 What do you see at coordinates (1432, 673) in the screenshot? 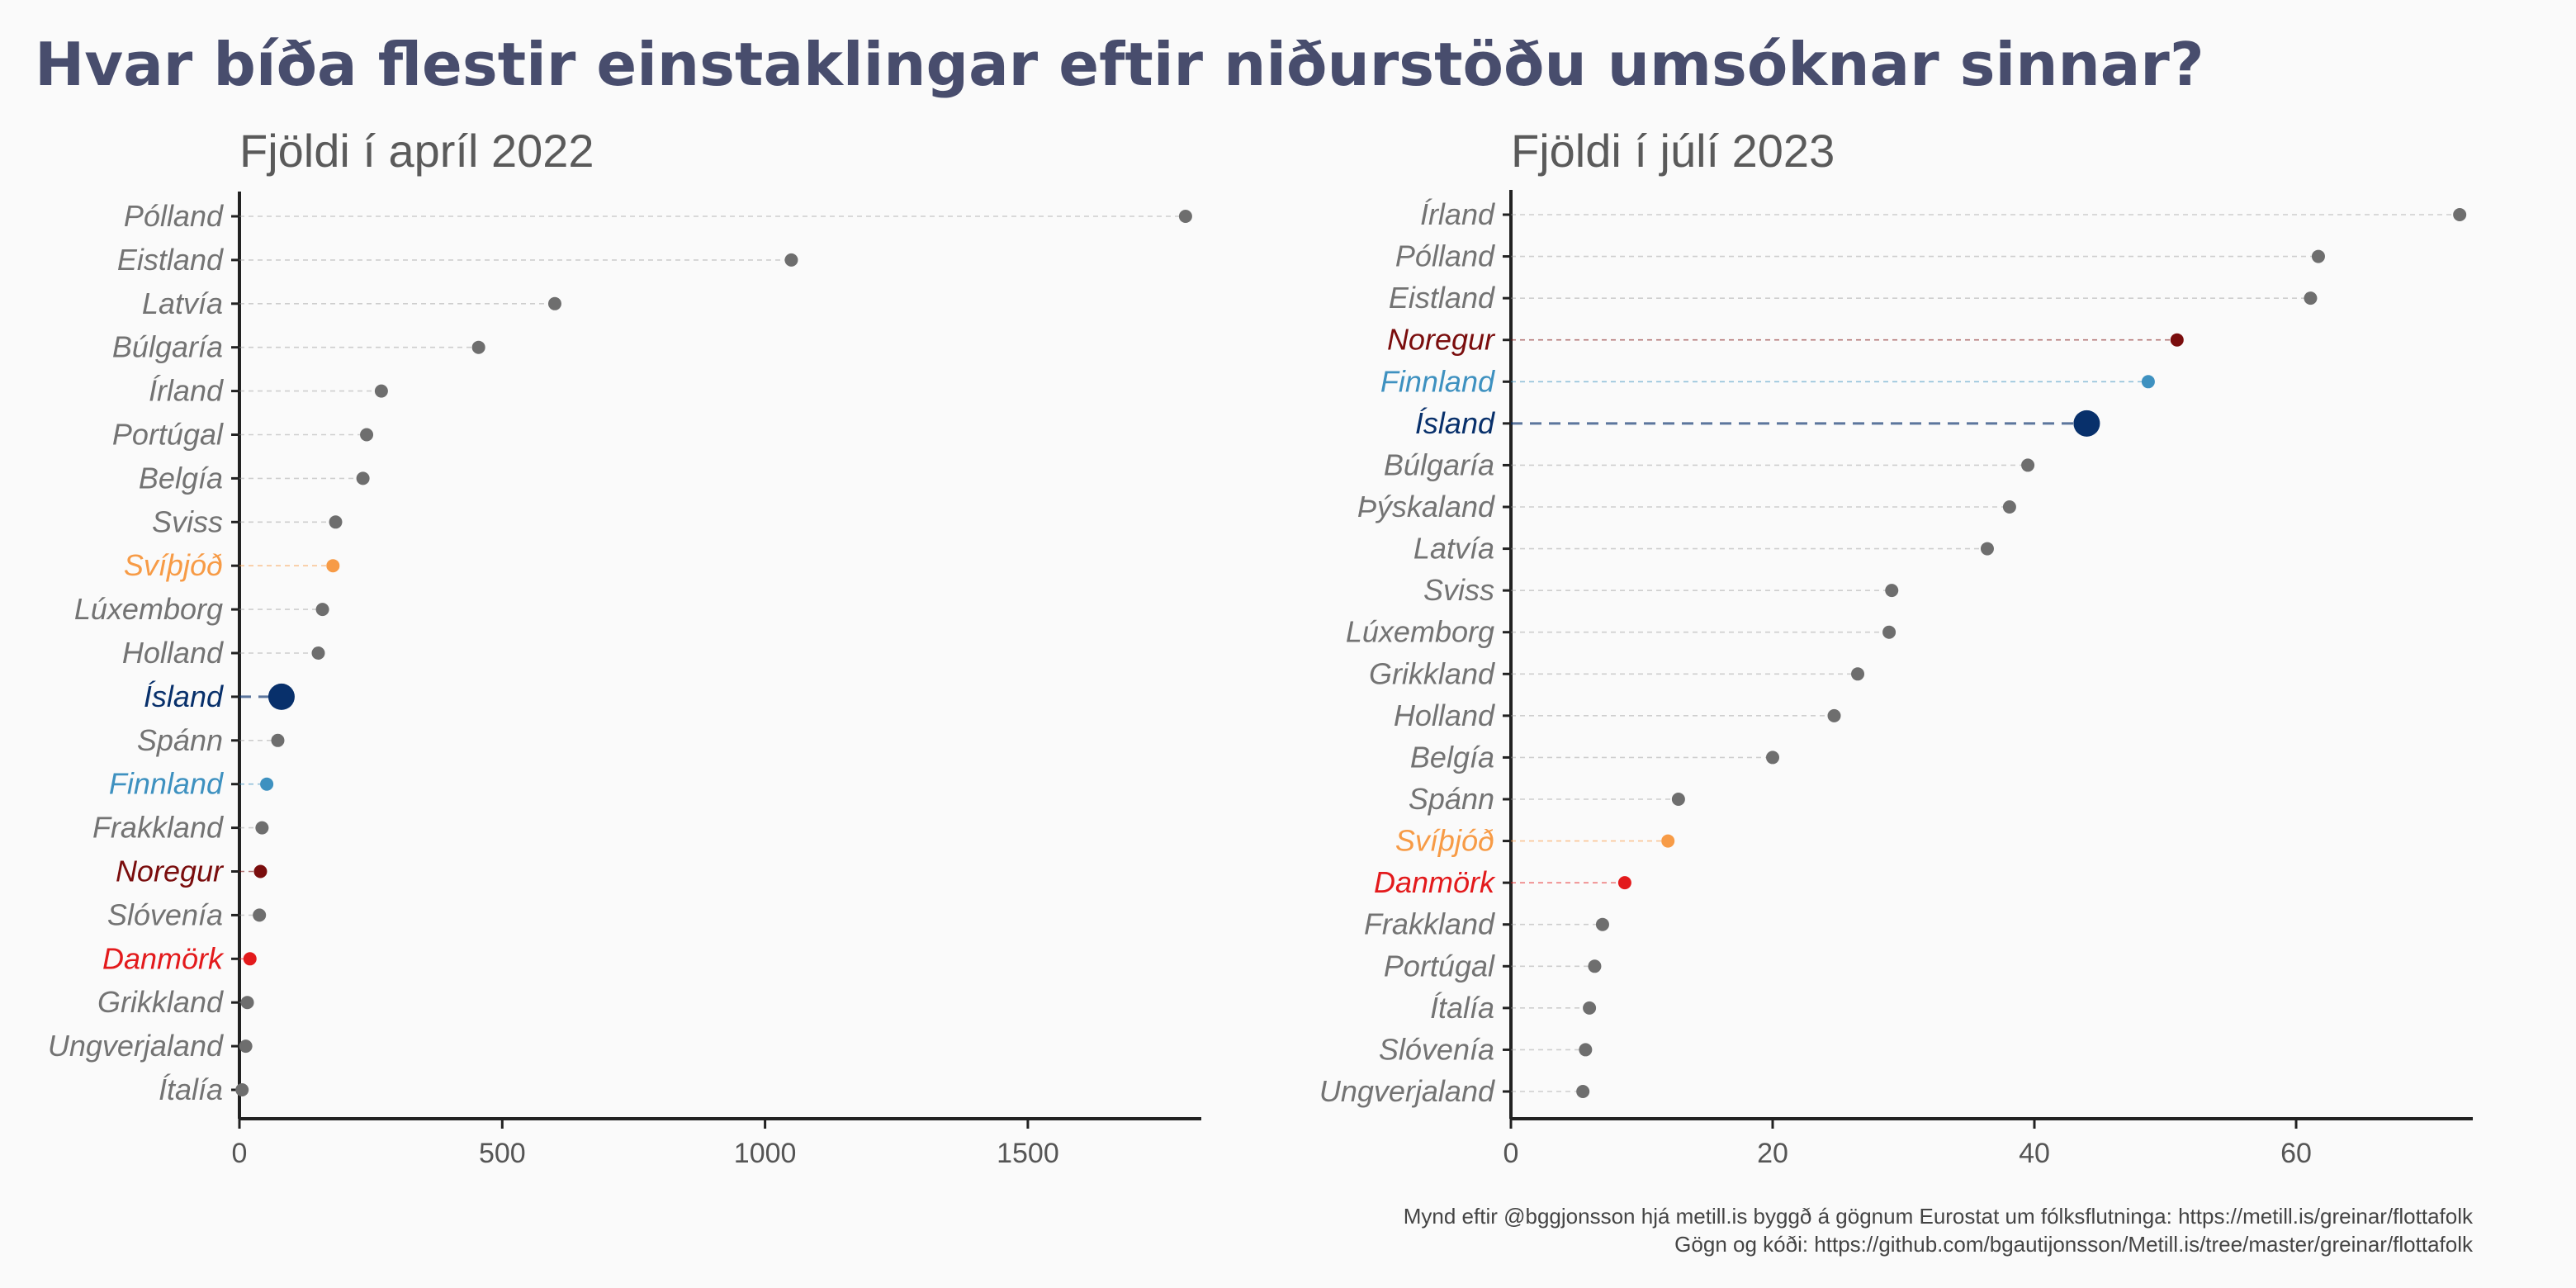
I see `p1-label-grikkland: Grikkland` at bounding box center [1432, 673].